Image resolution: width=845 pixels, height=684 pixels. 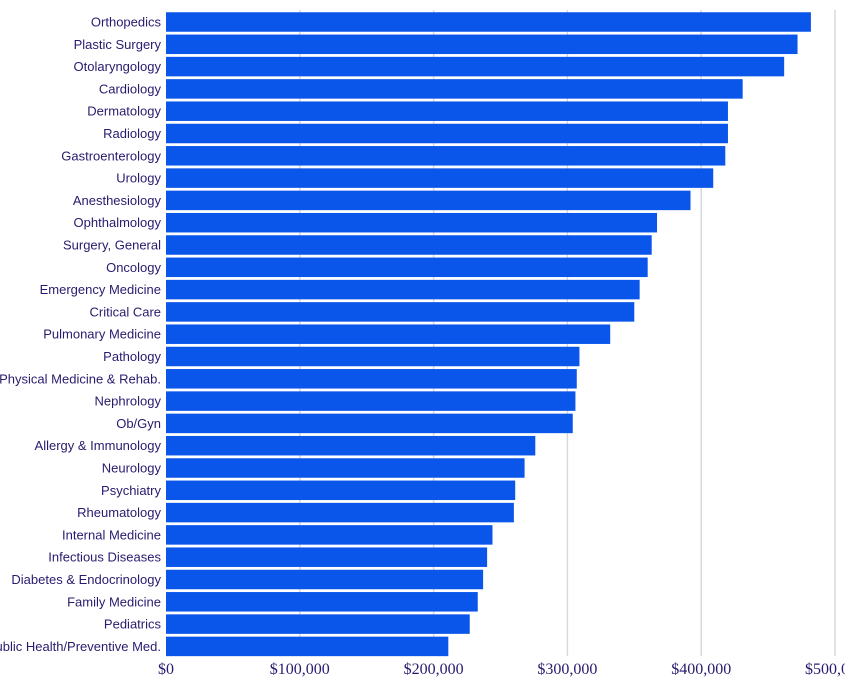 What do you see at coordinates (329, 535) in the screenshot?
I see `bar-internal-medicine` at bounding box center [329, 535].